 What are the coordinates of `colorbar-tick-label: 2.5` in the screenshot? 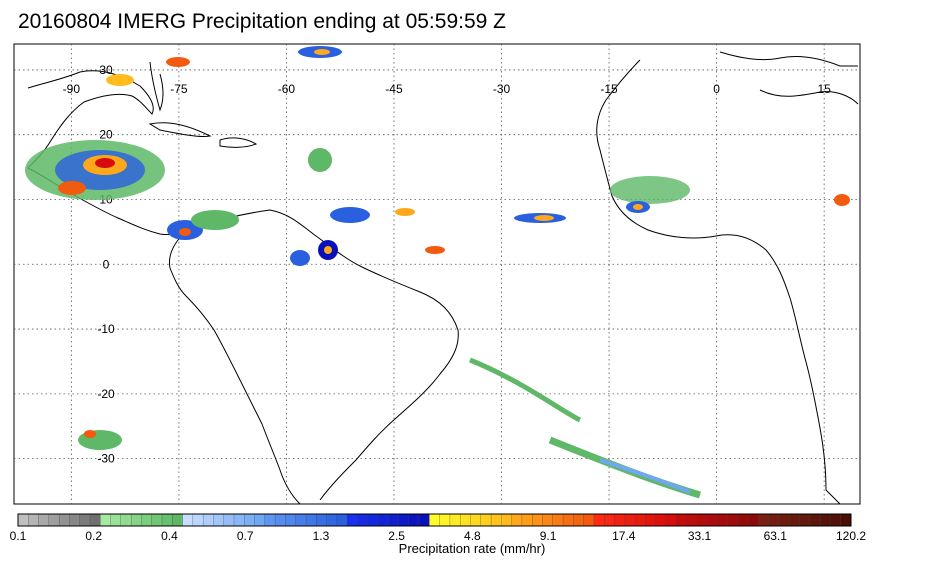 It's located at (396, 536).